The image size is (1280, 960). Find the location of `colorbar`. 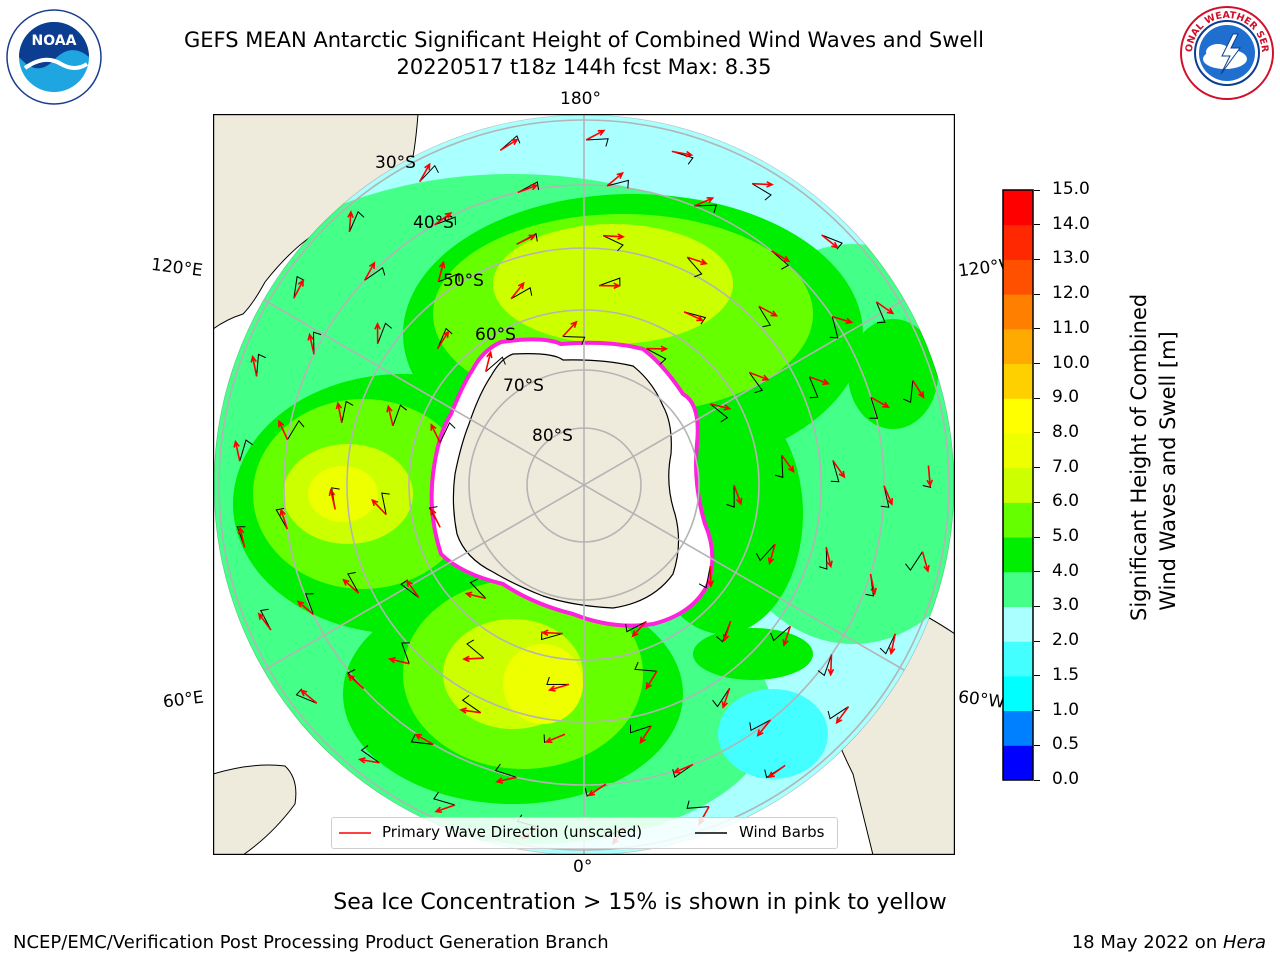

colorbar is located at coordinates (1018, 485).